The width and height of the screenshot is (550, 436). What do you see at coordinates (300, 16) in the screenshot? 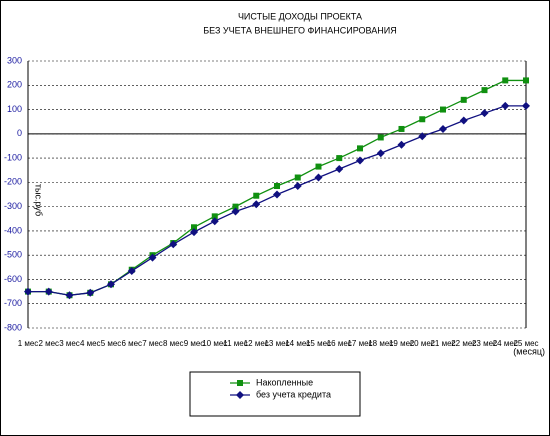
I see `chart-title: ЧИСТЫЕ ДОХОДЫ ПРОЕКТА` at bounding box center [300, 16].